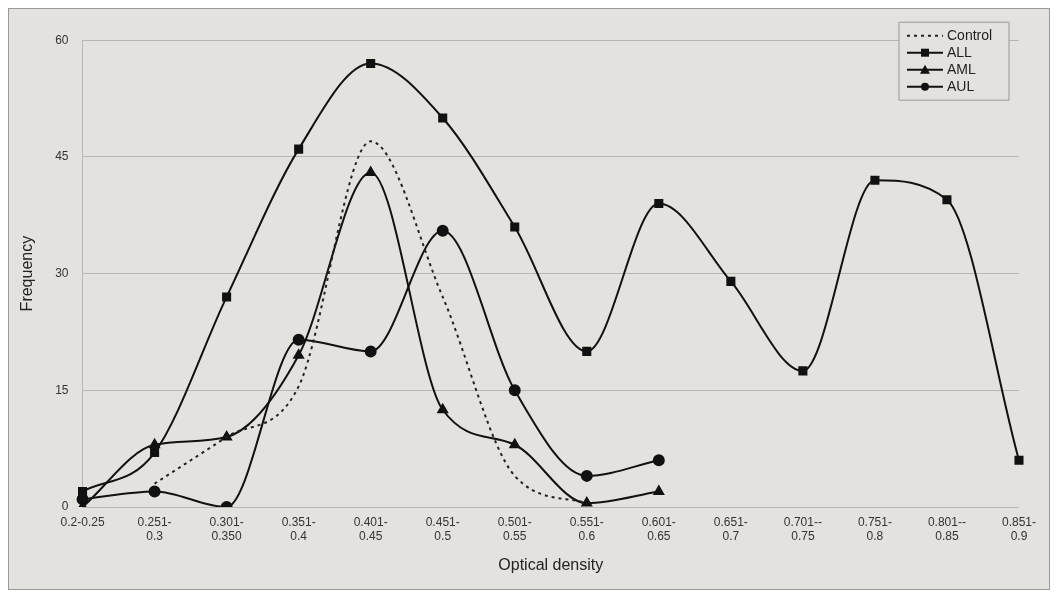 The image size is (1058, 601). Describe the element at coordinates (298, 528) in the screenshot. I see `x-tick-label: 0.351- 0.4` at that location.